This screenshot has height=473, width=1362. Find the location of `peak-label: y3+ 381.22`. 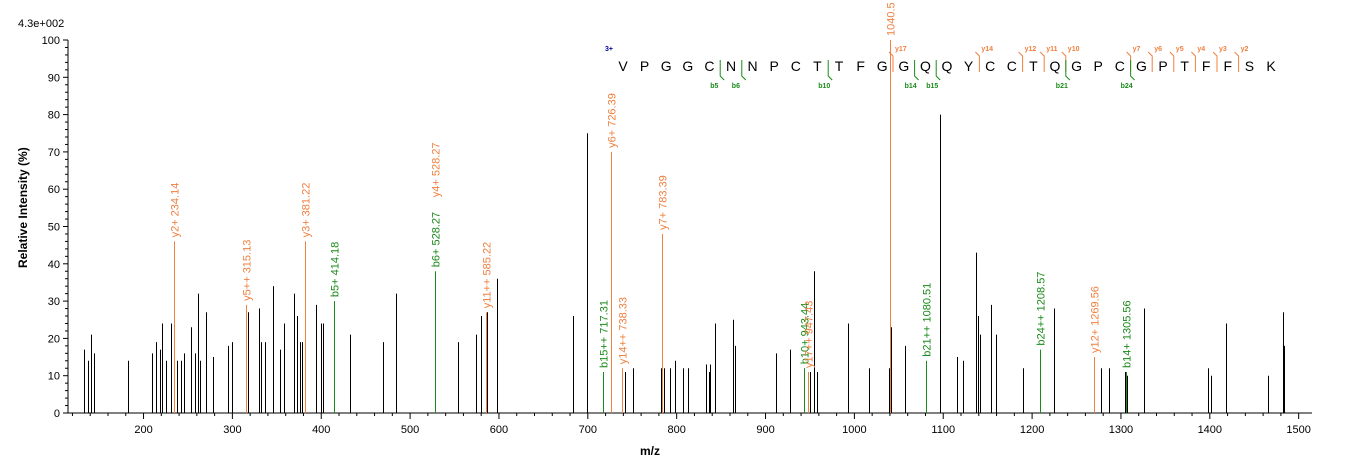

peak-label: y3+ 381.22 is located at coordinates (307, 210).